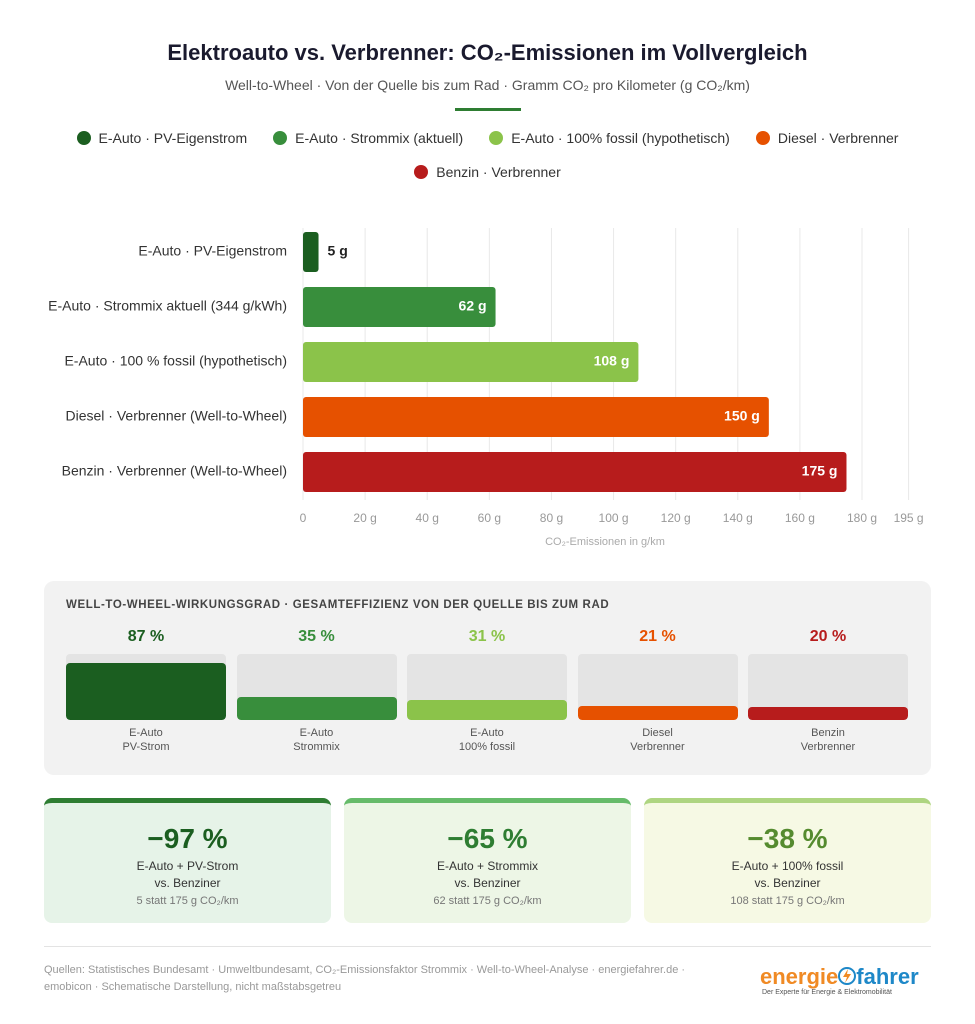 This screenshot has width=975, height=1024. What do you see at coordinates (498, 172) in the screenshot?
I see `legend-label: Benzin · Verbrenner` at bounding box center [498, 172].